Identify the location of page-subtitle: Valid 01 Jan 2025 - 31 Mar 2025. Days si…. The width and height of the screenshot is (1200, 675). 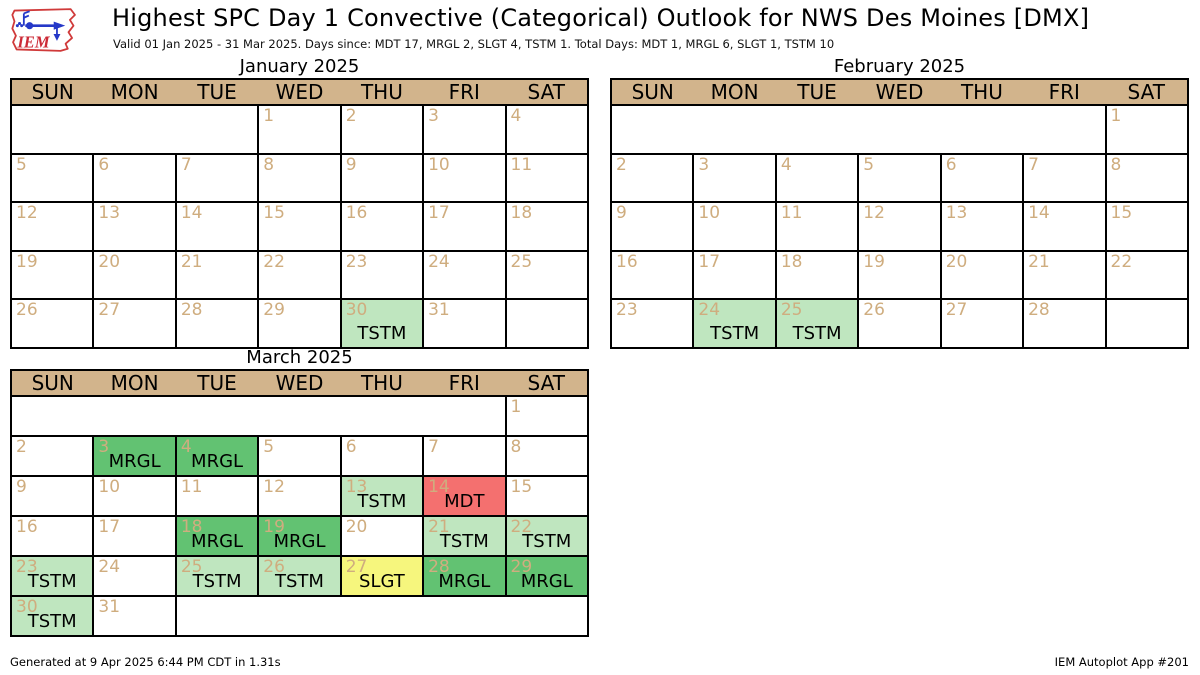
(474, 44).